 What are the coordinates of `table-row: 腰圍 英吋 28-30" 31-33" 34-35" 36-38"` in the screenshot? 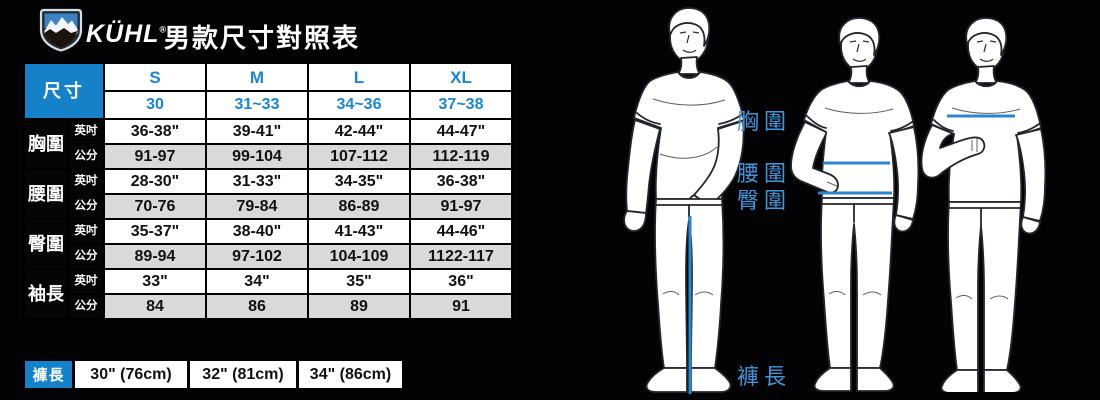 It's located at (268, 194).